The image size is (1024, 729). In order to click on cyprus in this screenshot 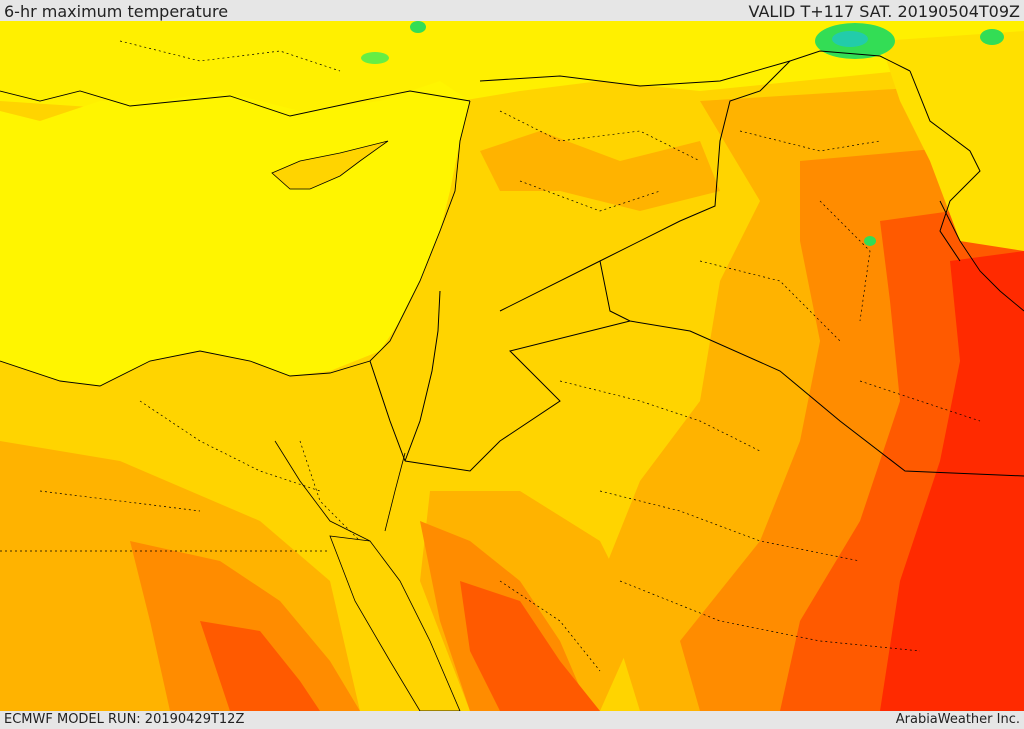, I will do `click(330, 165)`.